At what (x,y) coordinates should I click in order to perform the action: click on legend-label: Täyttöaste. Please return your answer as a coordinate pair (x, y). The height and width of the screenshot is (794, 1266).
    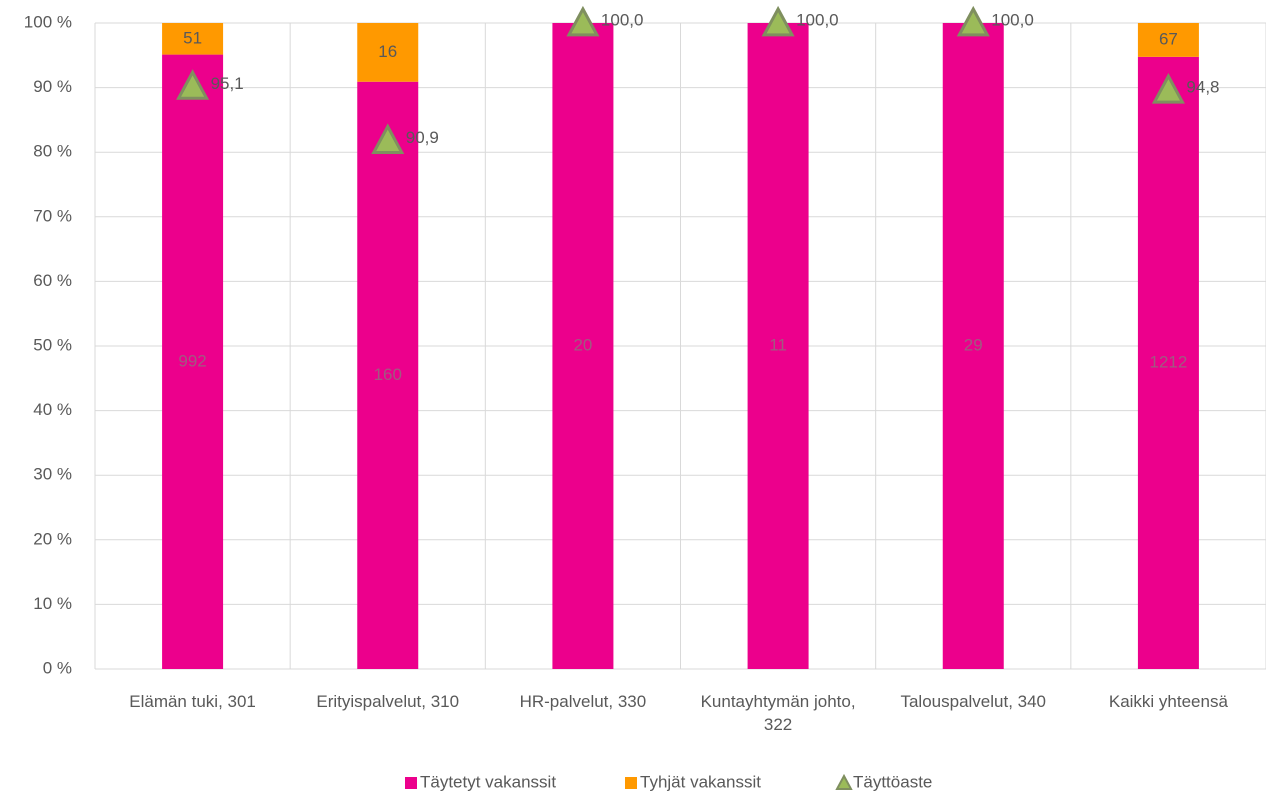
    Looking at the image, I should click on (892, 781).